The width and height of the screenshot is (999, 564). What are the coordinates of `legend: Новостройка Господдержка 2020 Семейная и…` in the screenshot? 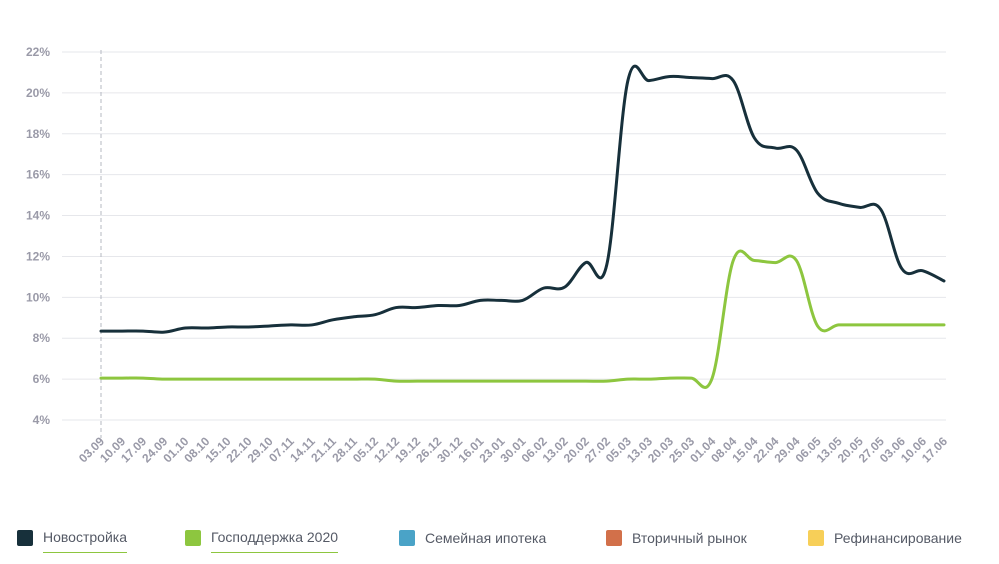 It's located at (499, 542).